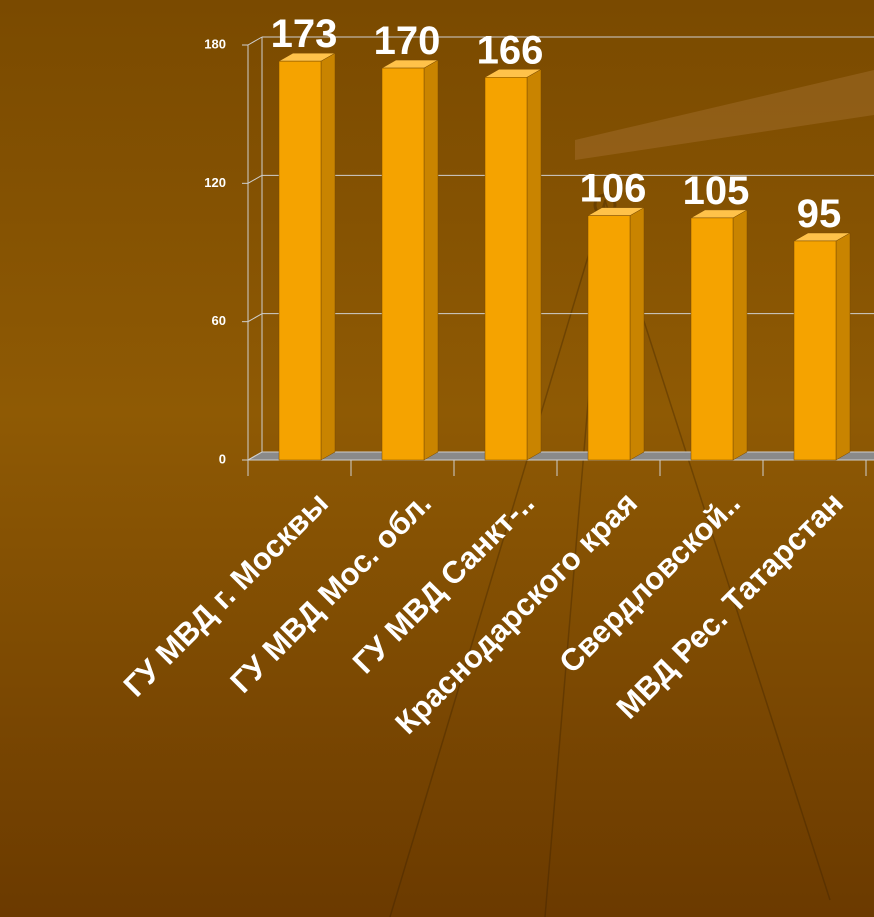 The width and height of the screenshot is (874, 917). What do you see at coordinates (222, 458) in the screenshot?
I see `y-tick-label: 0` at bounding box center [222, 458].